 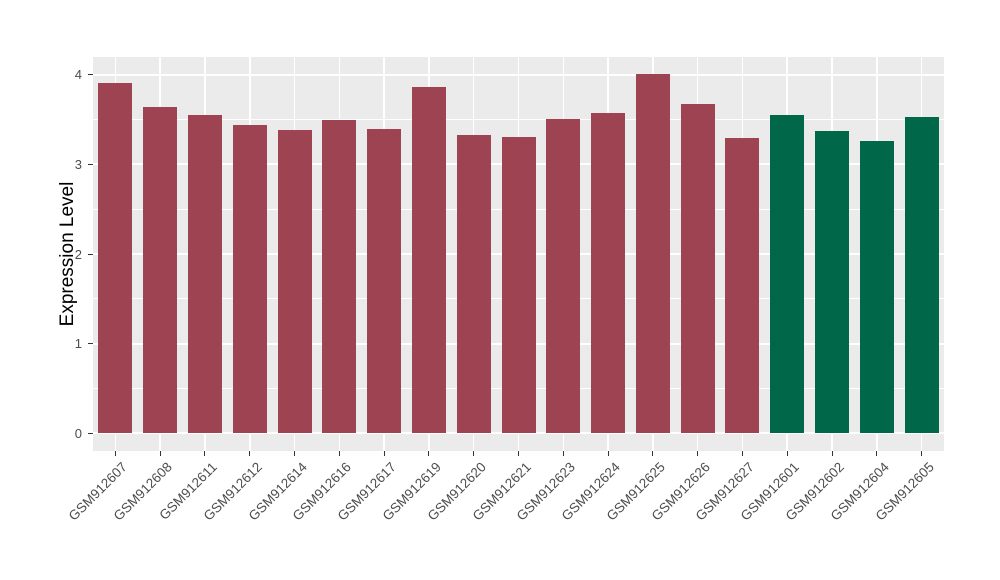 What do you see at coordinates (78, 344) in the screenshot?
I see `y-tick-label: 1` at bounding box center [78, 344].